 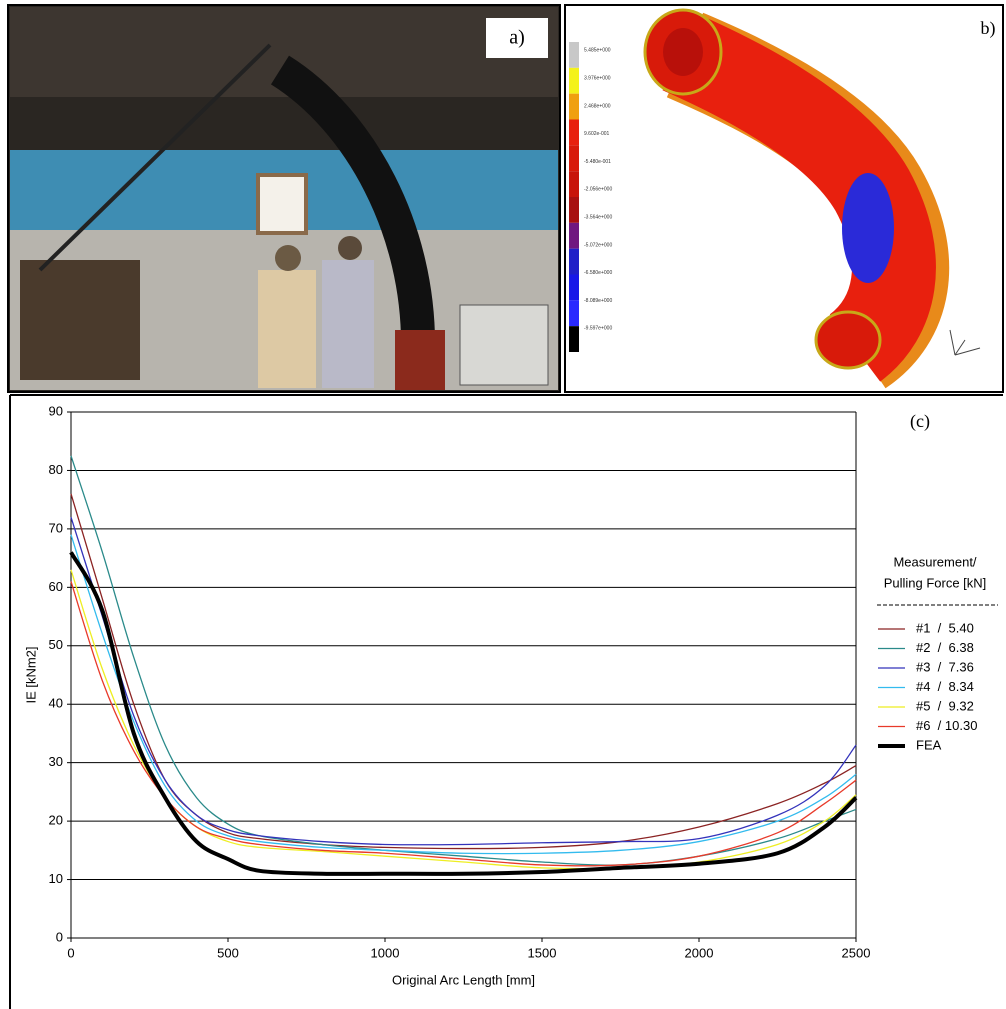 I want to click on y-tick-label: 80, so click(x=56, y=469).